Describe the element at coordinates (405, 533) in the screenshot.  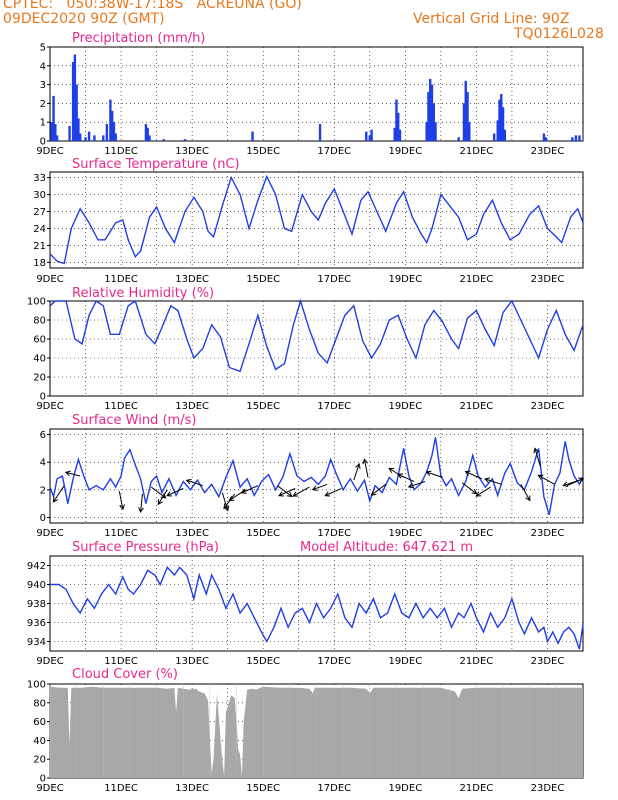
I see `x-tick-label: 19DEC` at that location.